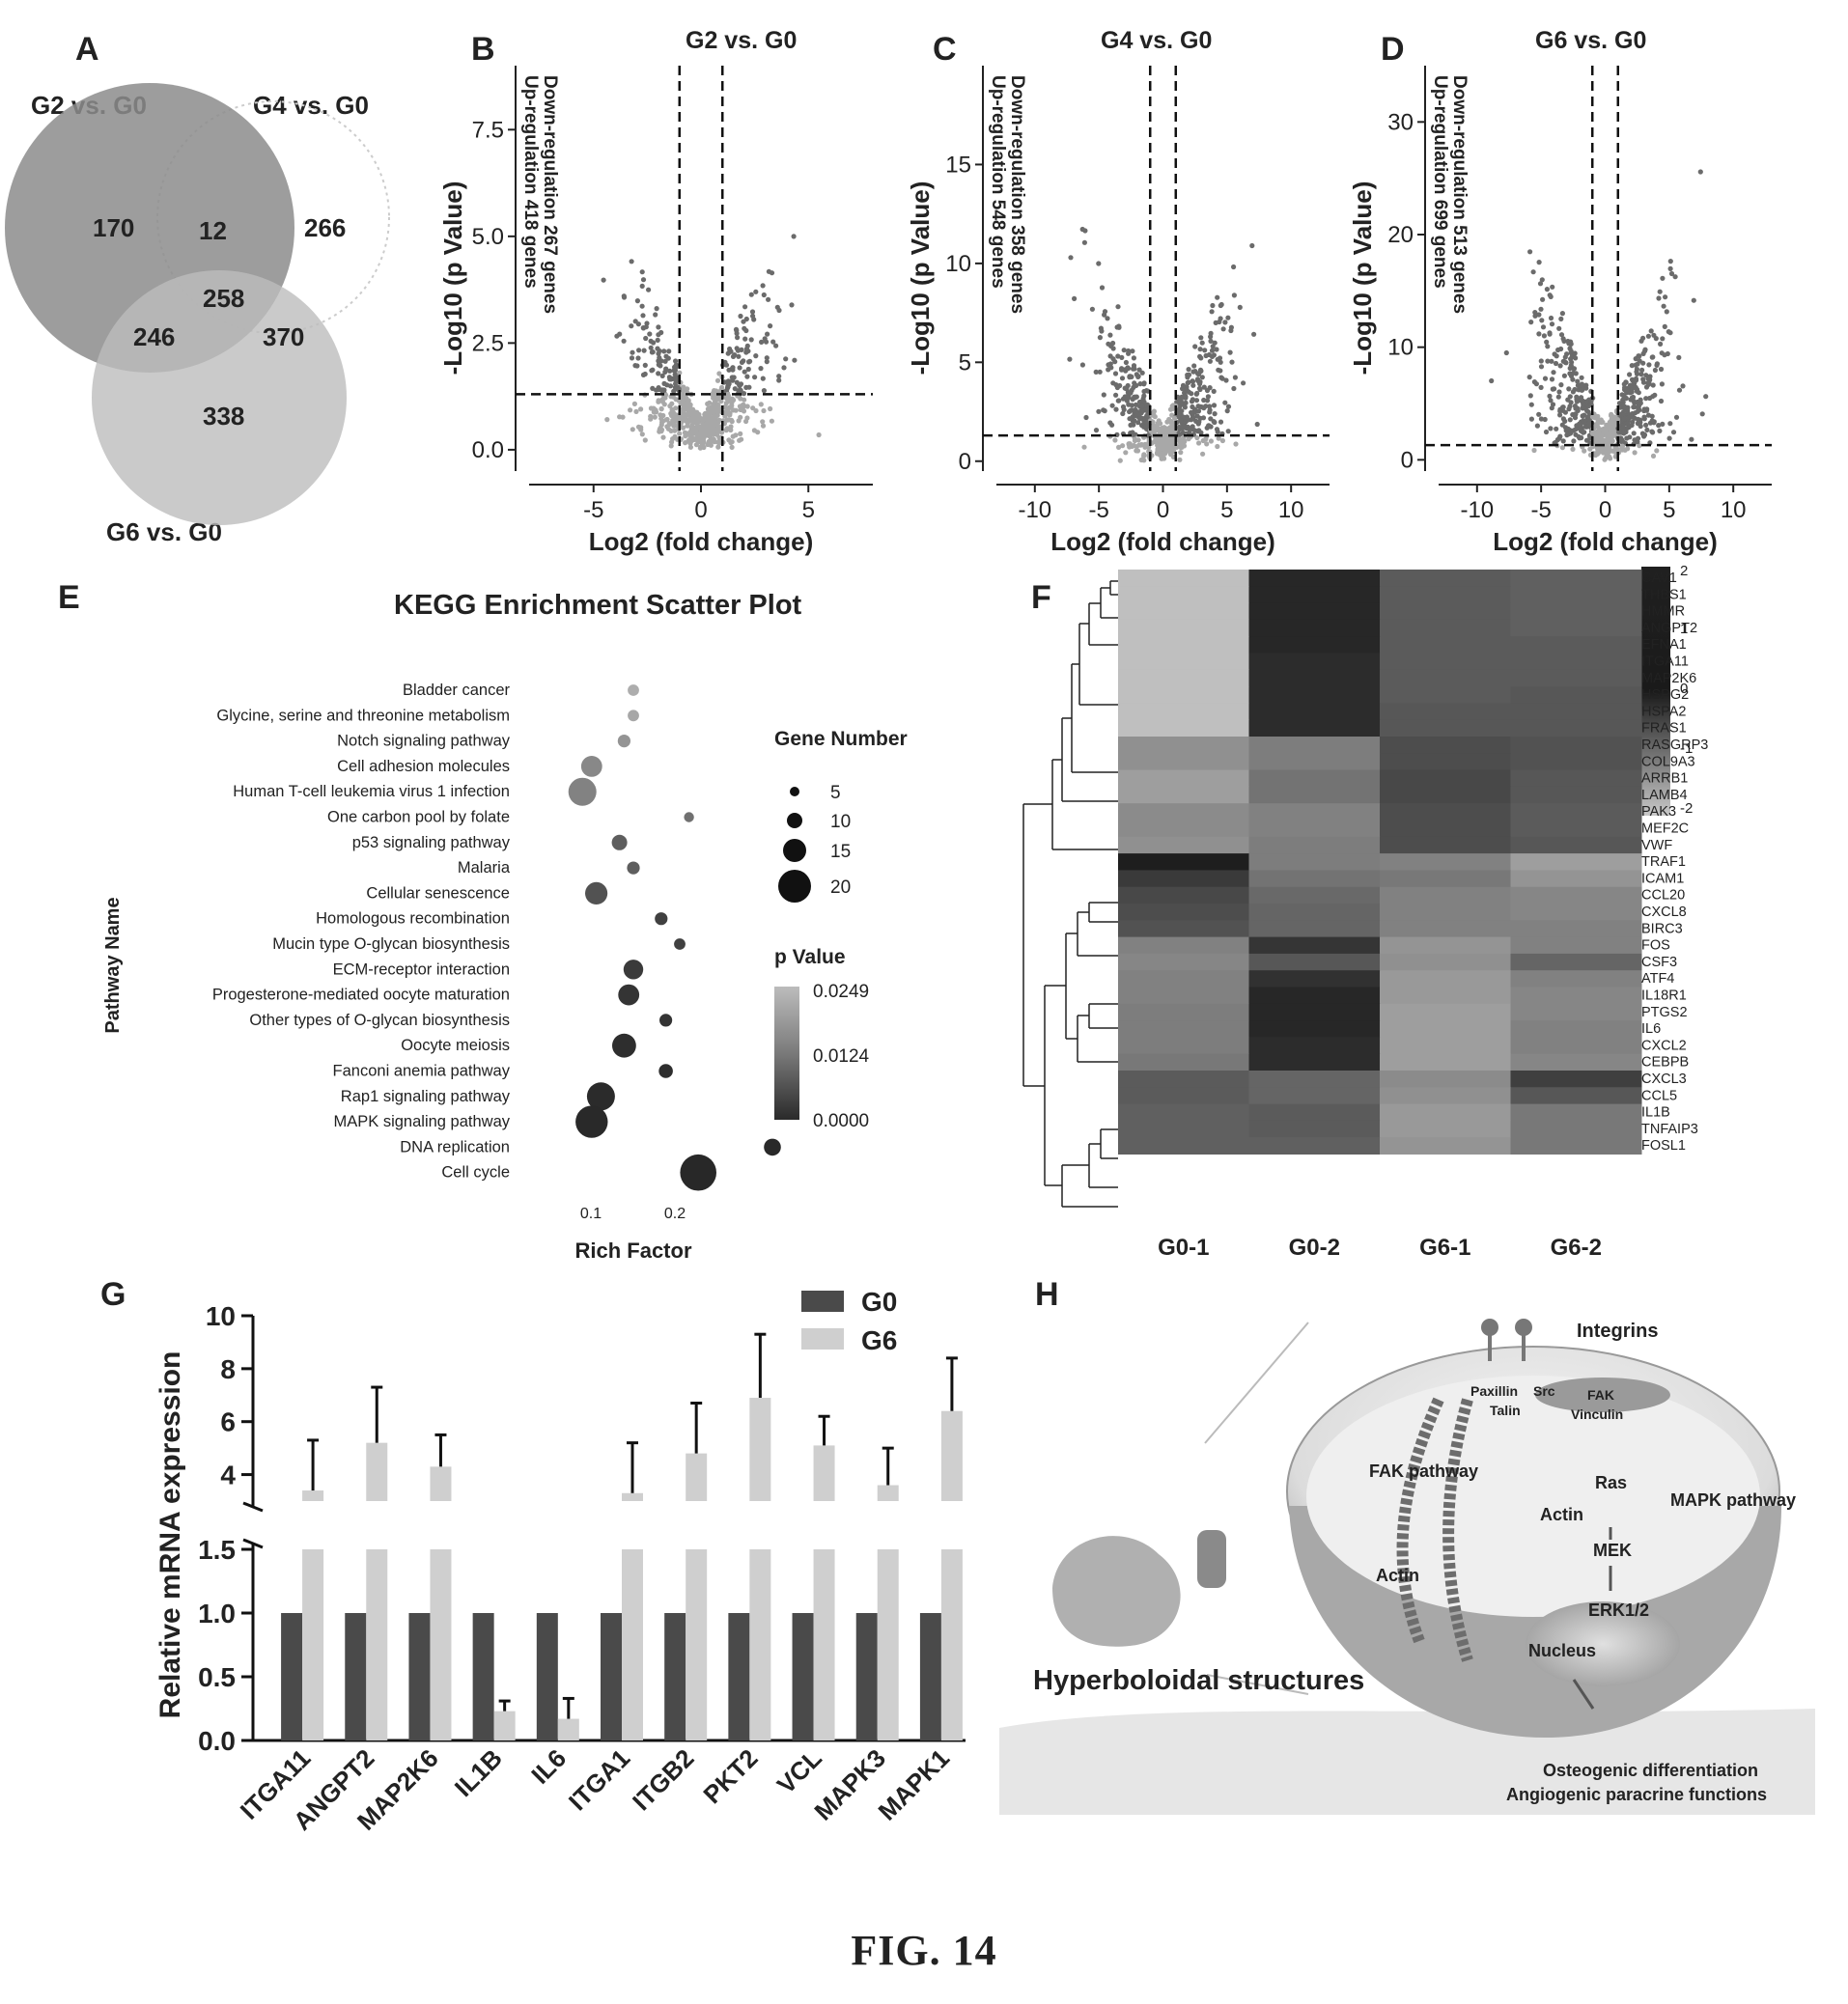 Image resolution: width=1848 pixels, height=2004 pixels. I want to click on volcano-x-axis-label: Log2 (fold change), so click(701, 541).